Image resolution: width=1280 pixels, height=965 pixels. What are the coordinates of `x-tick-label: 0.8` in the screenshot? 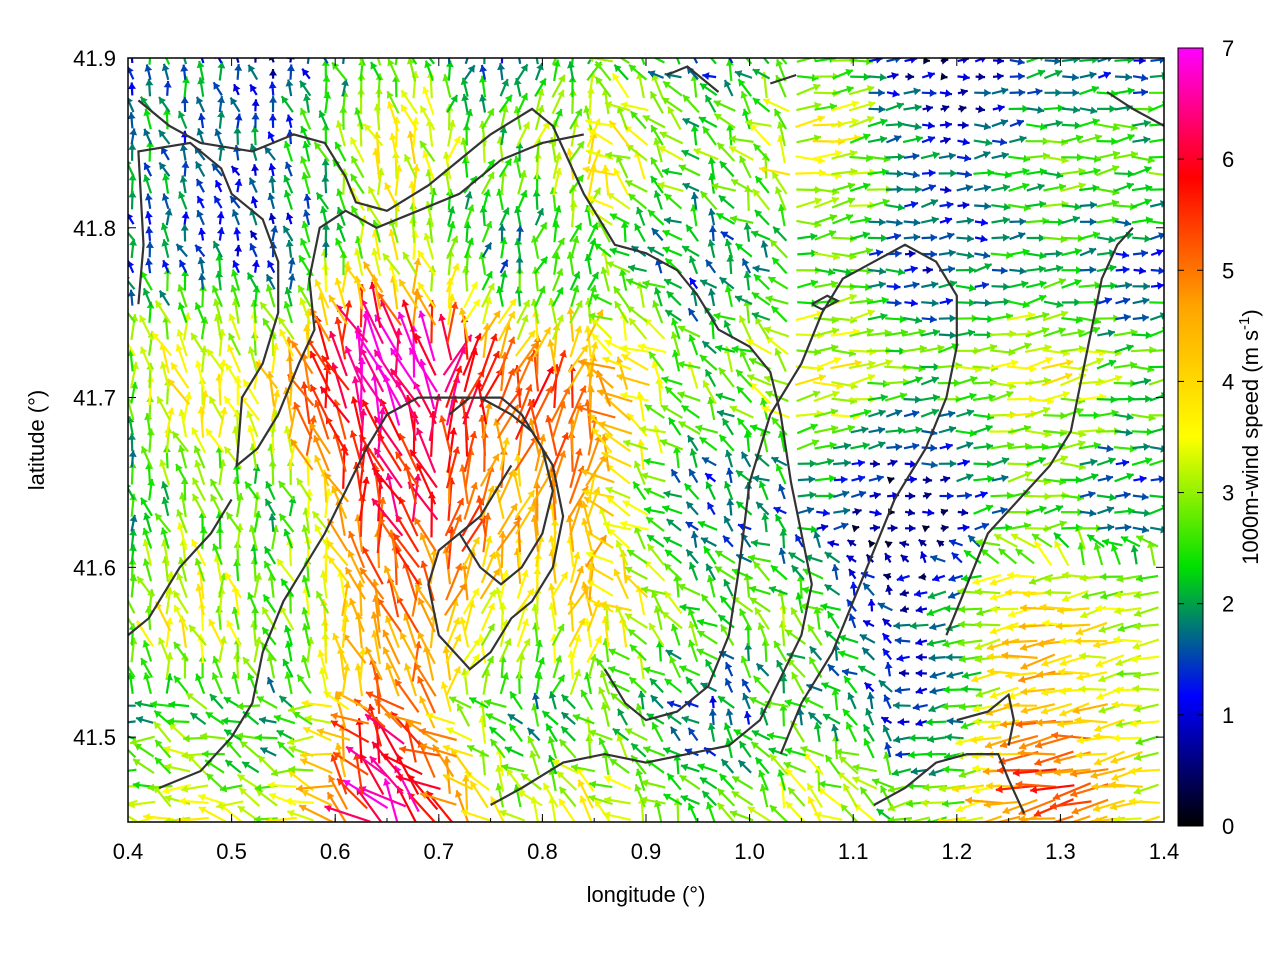 It's located at (542, 851).